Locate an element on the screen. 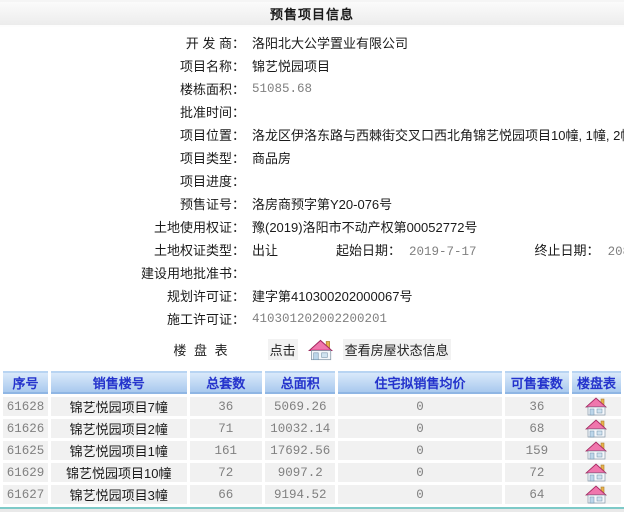 Image resolution: width=624 pixels, height=512 pixels. cell-building: 锦艺悦园项目1幢 is located at coordinates (118, 450).